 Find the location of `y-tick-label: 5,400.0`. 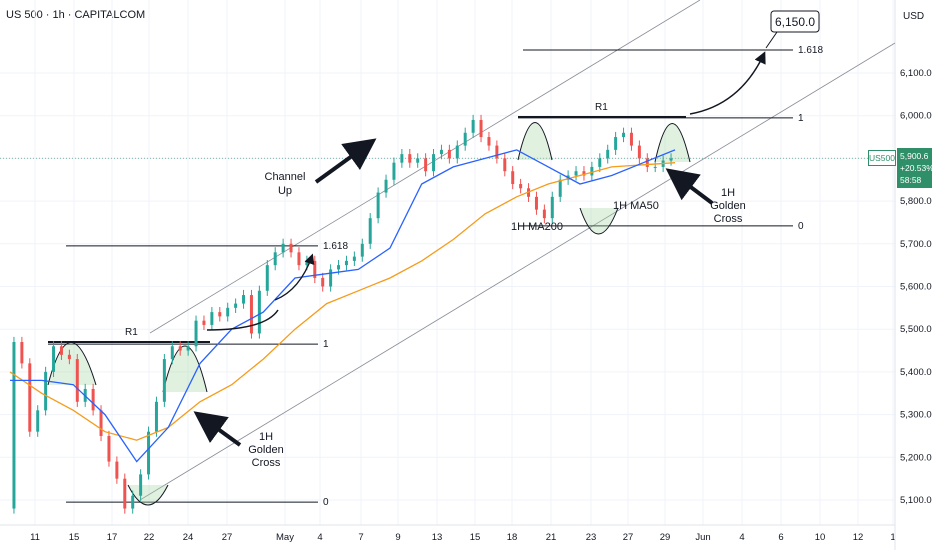

y-tick-label: 5,400.0 is located at coordinates (916, 372).